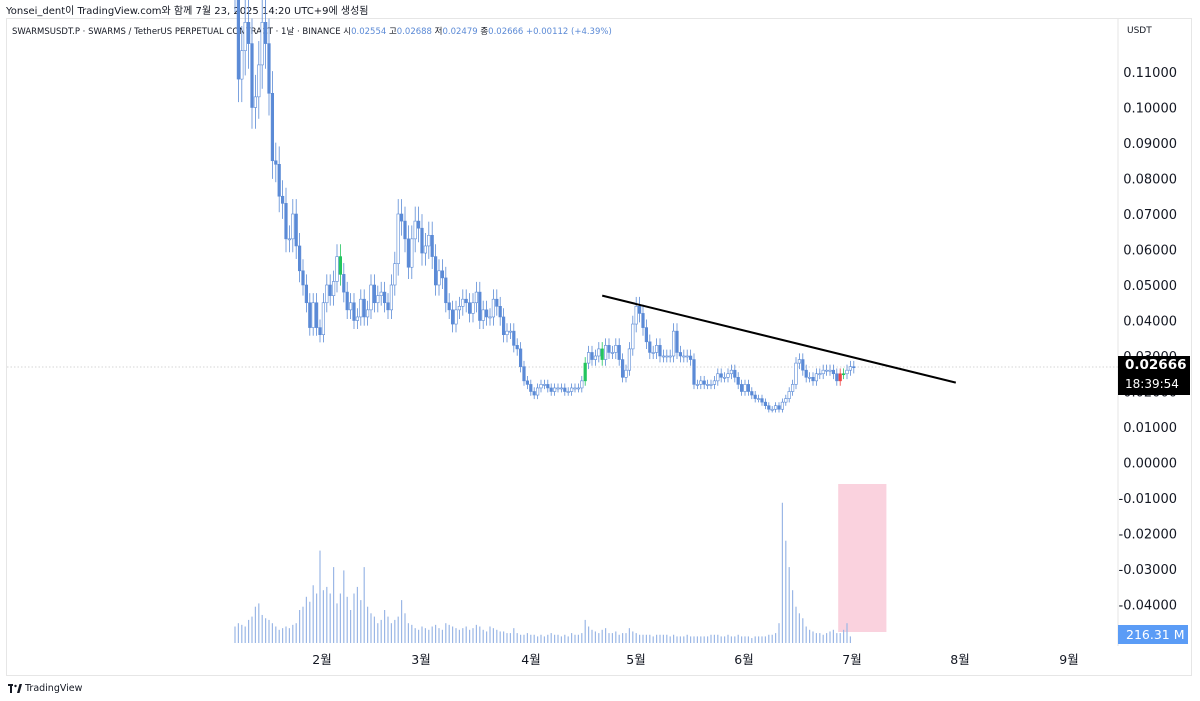 Image resolution: width=1200 pixels, height=701 pixels. Describe the element at coordinates (1150, 286) in the screenshot. I see `y-tick-label: 0.05000` at that location.